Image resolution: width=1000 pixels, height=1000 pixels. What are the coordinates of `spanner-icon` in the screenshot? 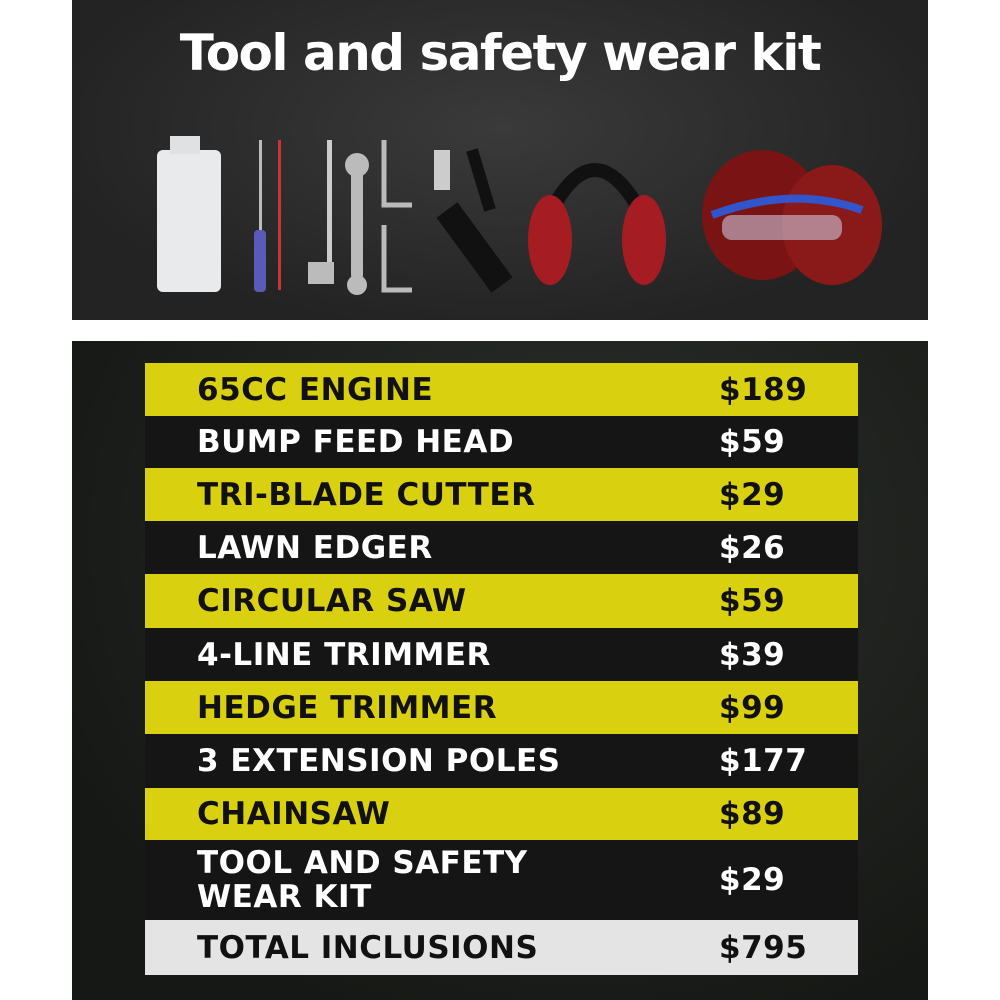 It's located at (357, 224).